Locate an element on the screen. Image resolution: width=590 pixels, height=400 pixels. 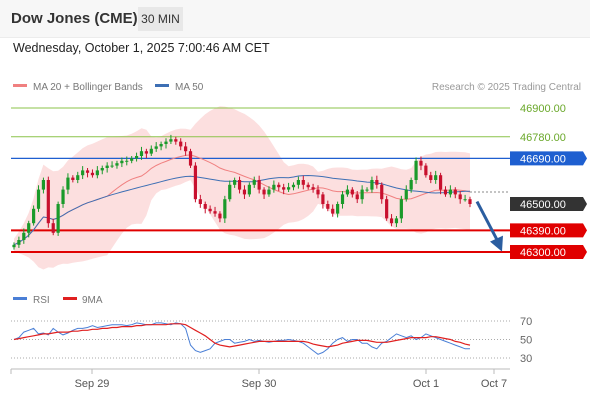
rsi-tick-label: 50 is located at coordinates (526, 341).